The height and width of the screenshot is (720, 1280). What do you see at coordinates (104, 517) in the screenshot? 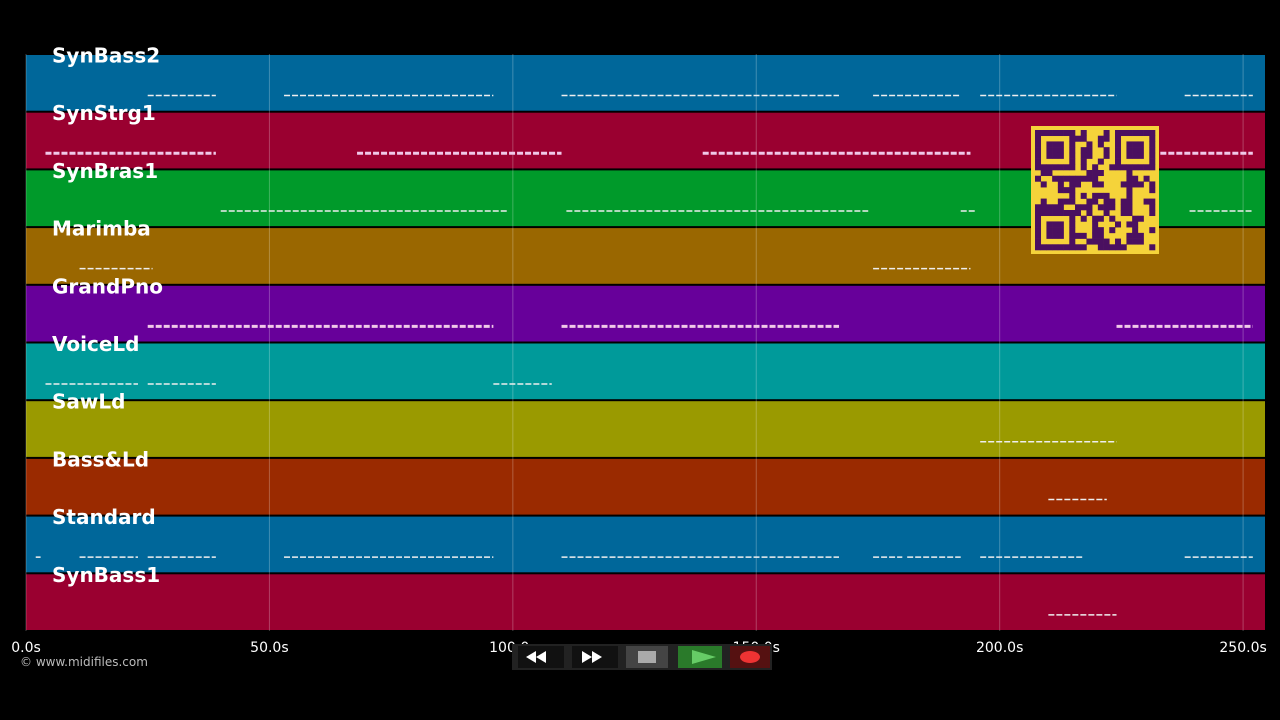
I see `track-name: Standard` at bounding box center [104, 517].